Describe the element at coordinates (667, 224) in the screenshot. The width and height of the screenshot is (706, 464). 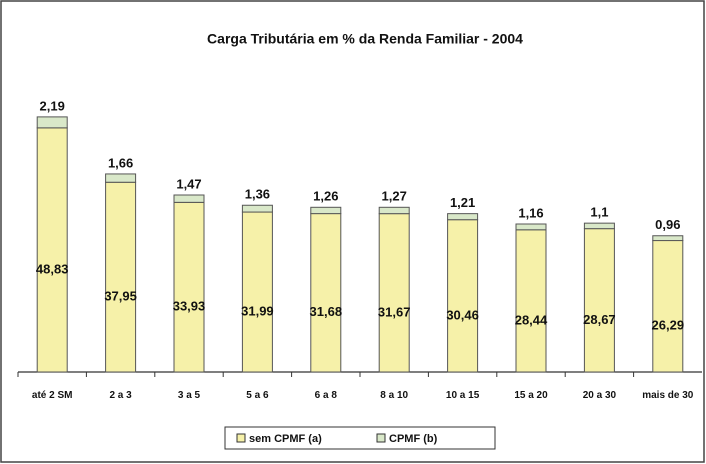
I see `data-label: 0,96` at that location.